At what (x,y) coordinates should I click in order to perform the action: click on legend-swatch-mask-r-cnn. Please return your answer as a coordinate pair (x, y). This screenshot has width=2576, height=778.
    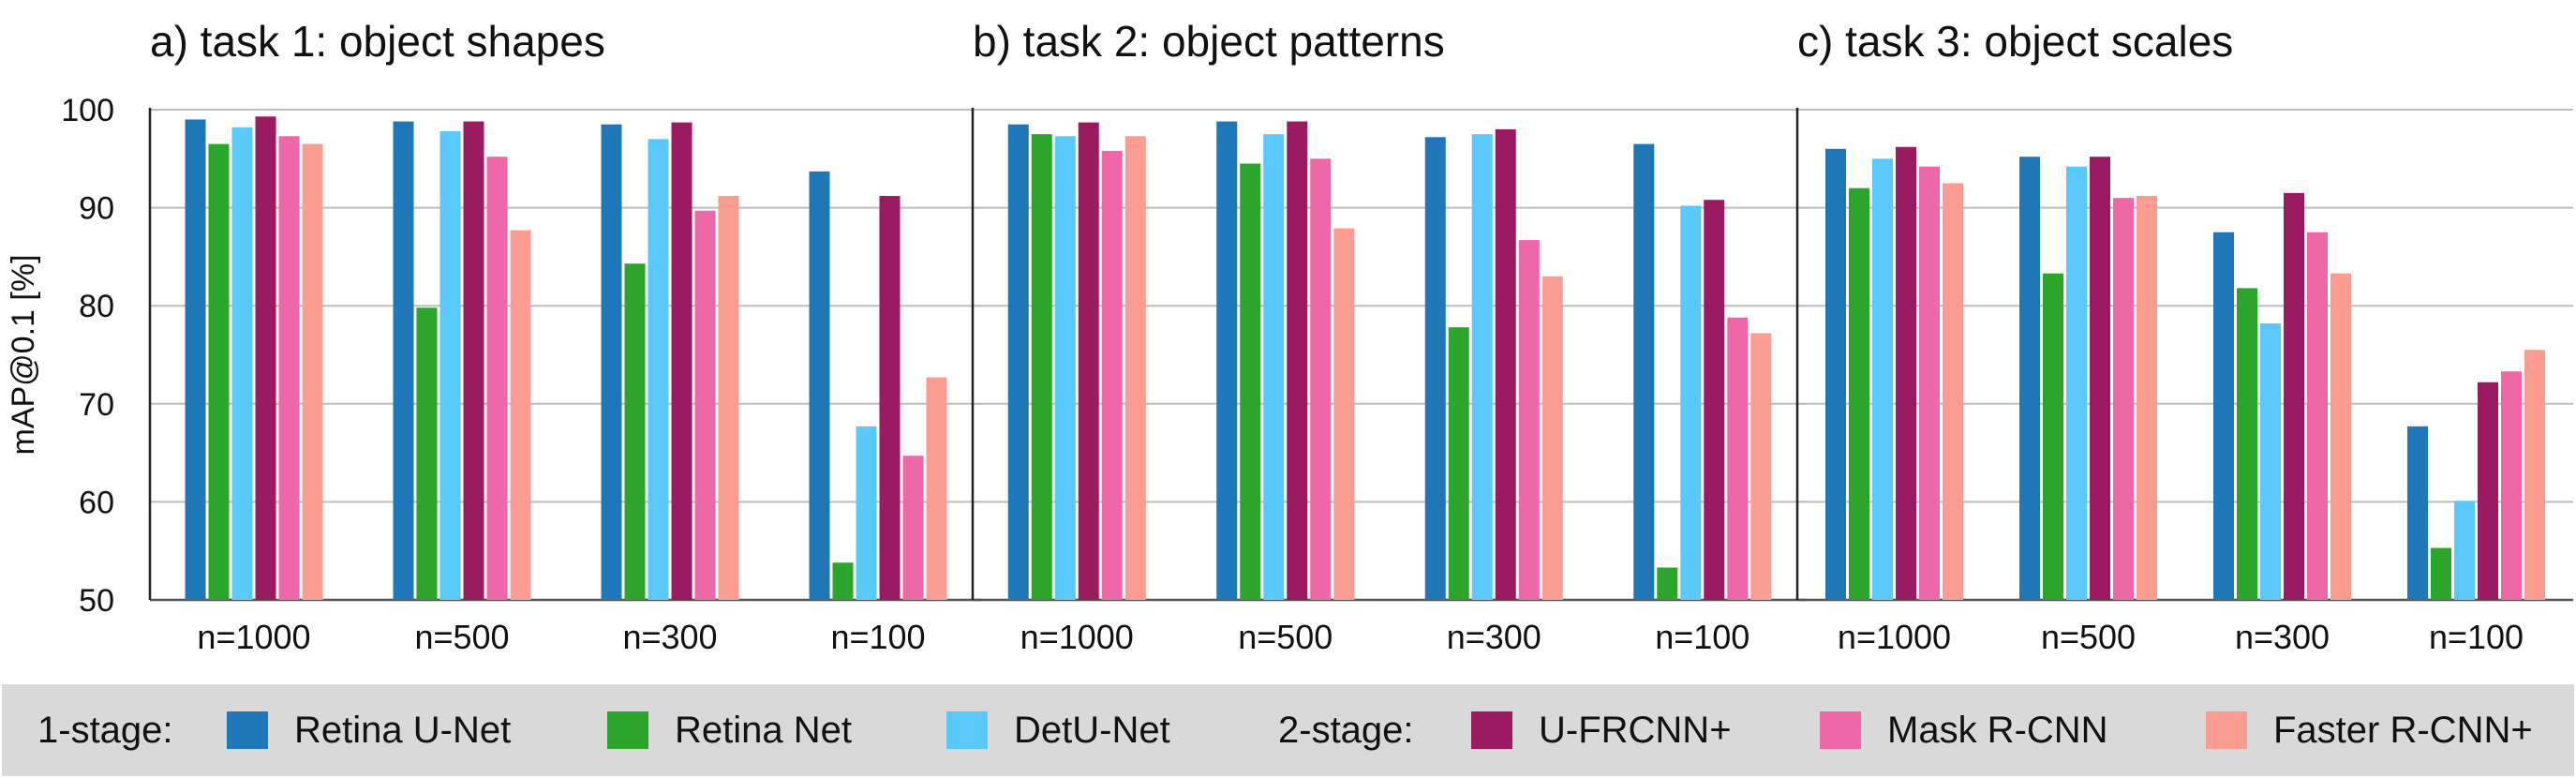
    Looking at the image, I should click on (1840, 730).